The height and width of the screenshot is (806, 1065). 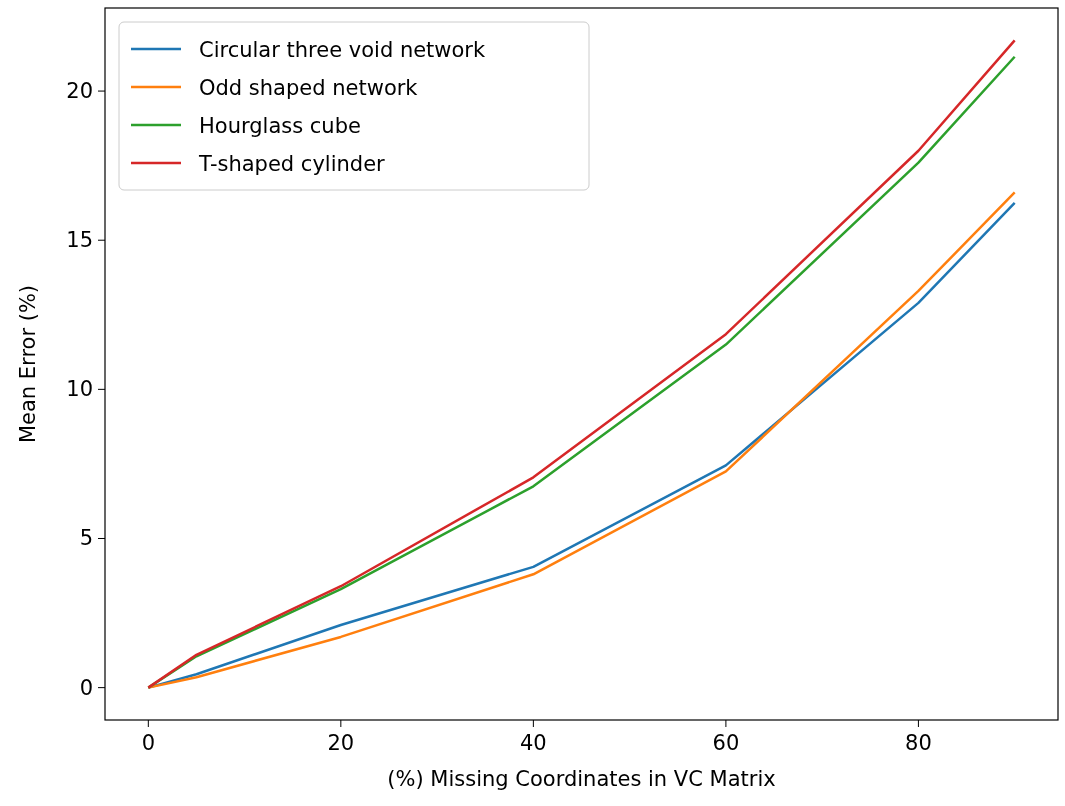 I want to click on legend-label: Circular three void network, so click(x=342, y=50).